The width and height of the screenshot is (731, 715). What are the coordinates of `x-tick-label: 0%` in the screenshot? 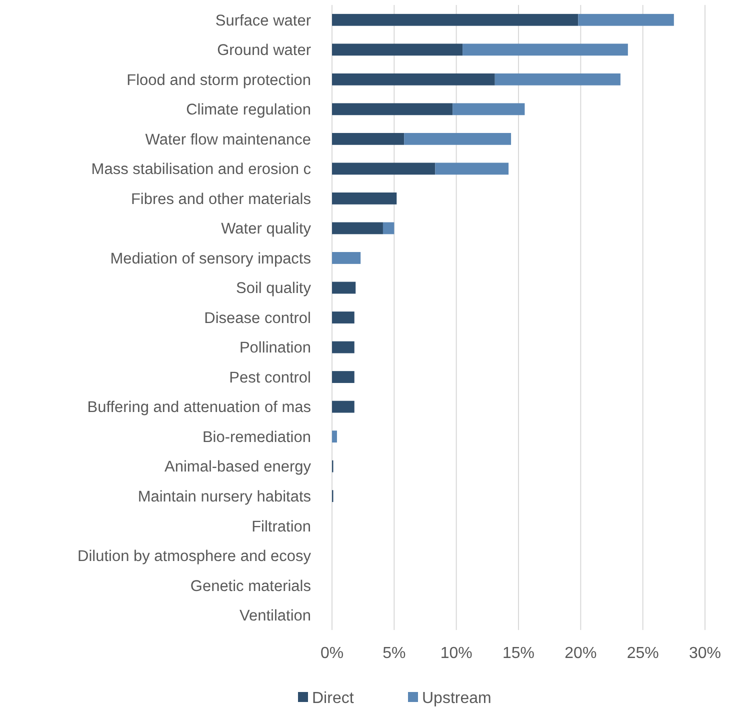 It's located at (332, 653).